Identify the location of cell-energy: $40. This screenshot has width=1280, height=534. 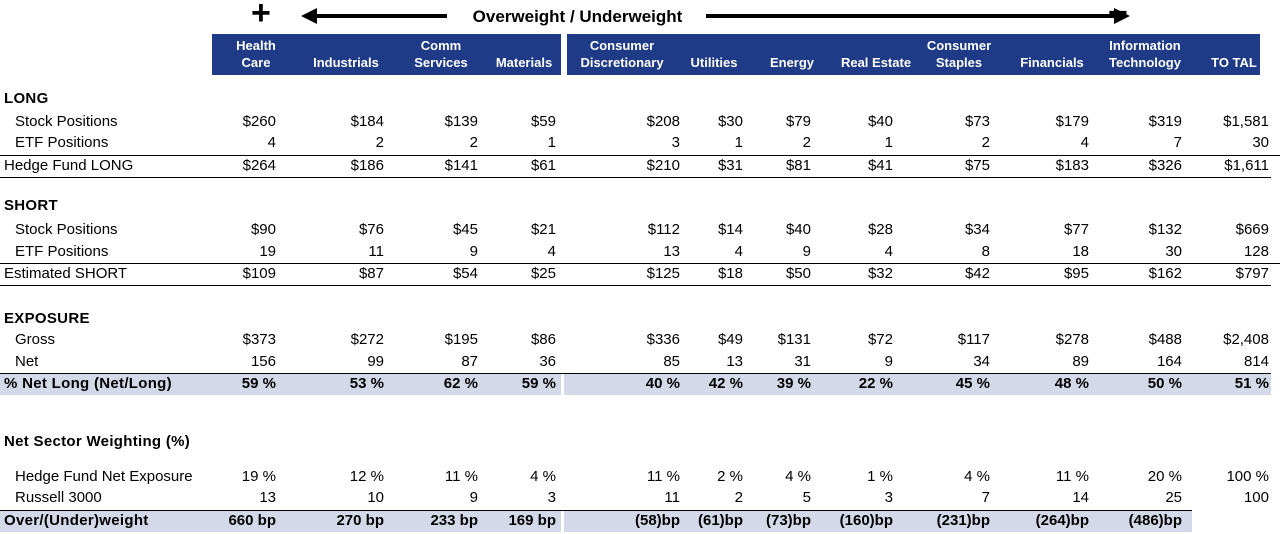
(798, 229).